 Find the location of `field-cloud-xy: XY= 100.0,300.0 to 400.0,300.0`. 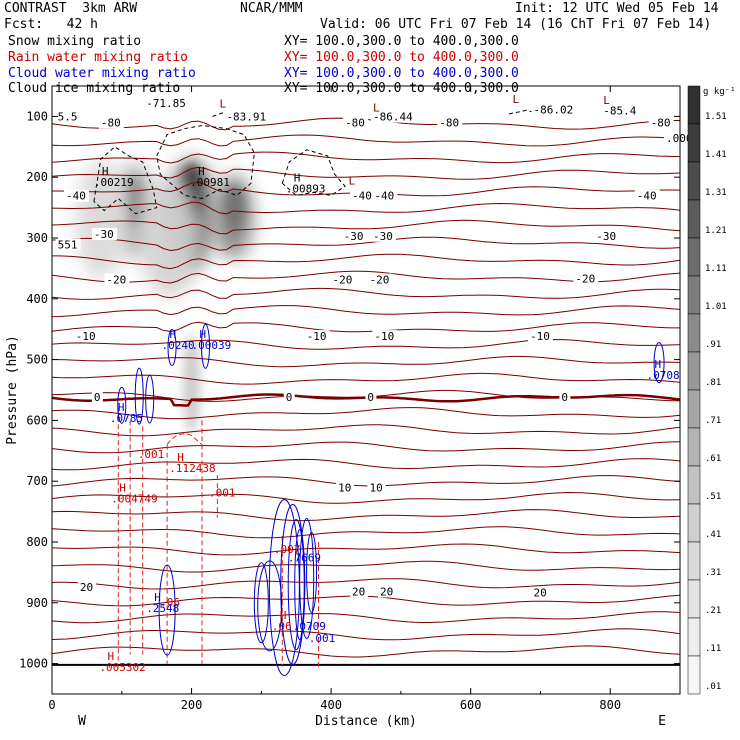

field-cloud-xy: XY= 100.0,300.0 to 400.0,300.0 is located at coordinates (401, 73).